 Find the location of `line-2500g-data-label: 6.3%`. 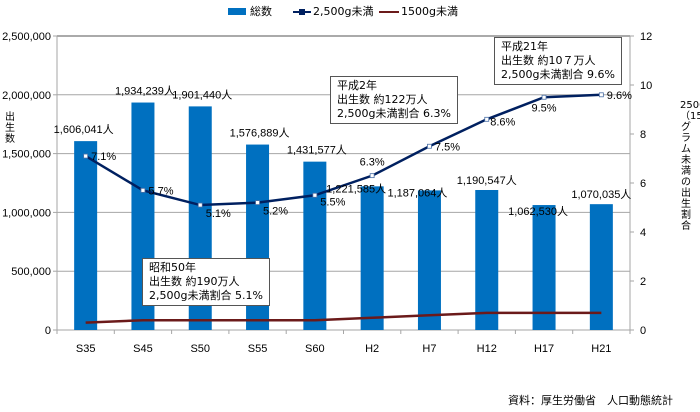

line-2500g-data-label: 6.3% is located at coordinates (372, 163).